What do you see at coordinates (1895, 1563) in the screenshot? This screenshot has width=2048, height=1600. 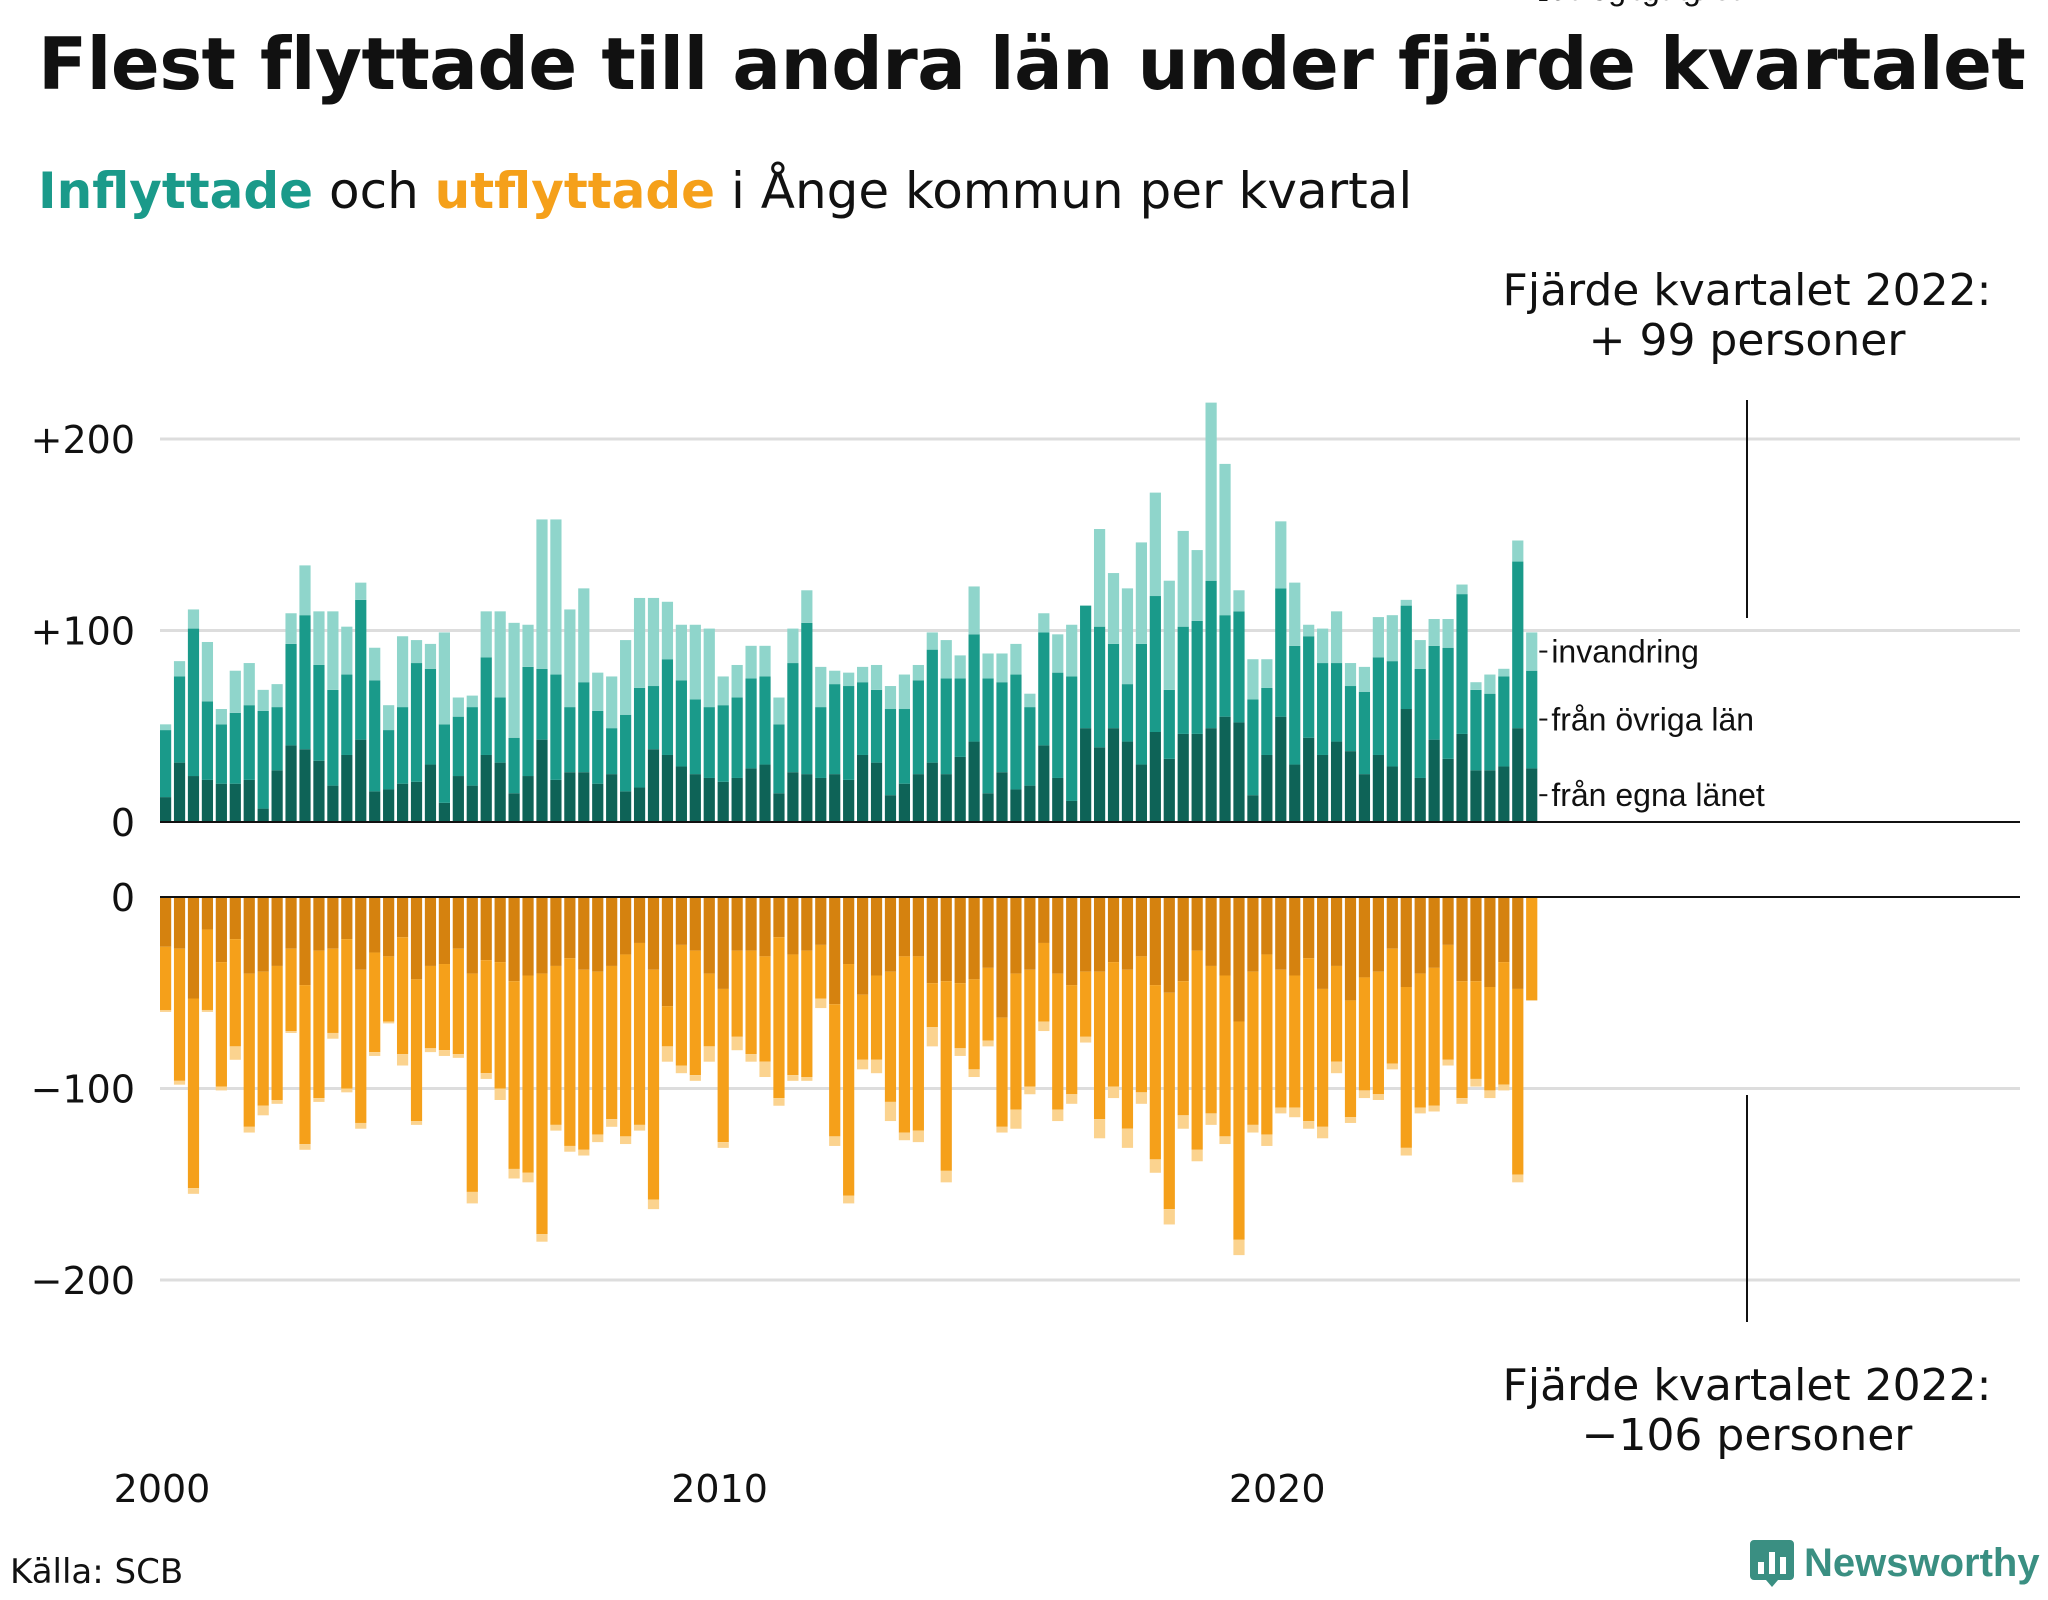 I see `brand-logo: Newsworthy` at bounding box center [1895, 1563].